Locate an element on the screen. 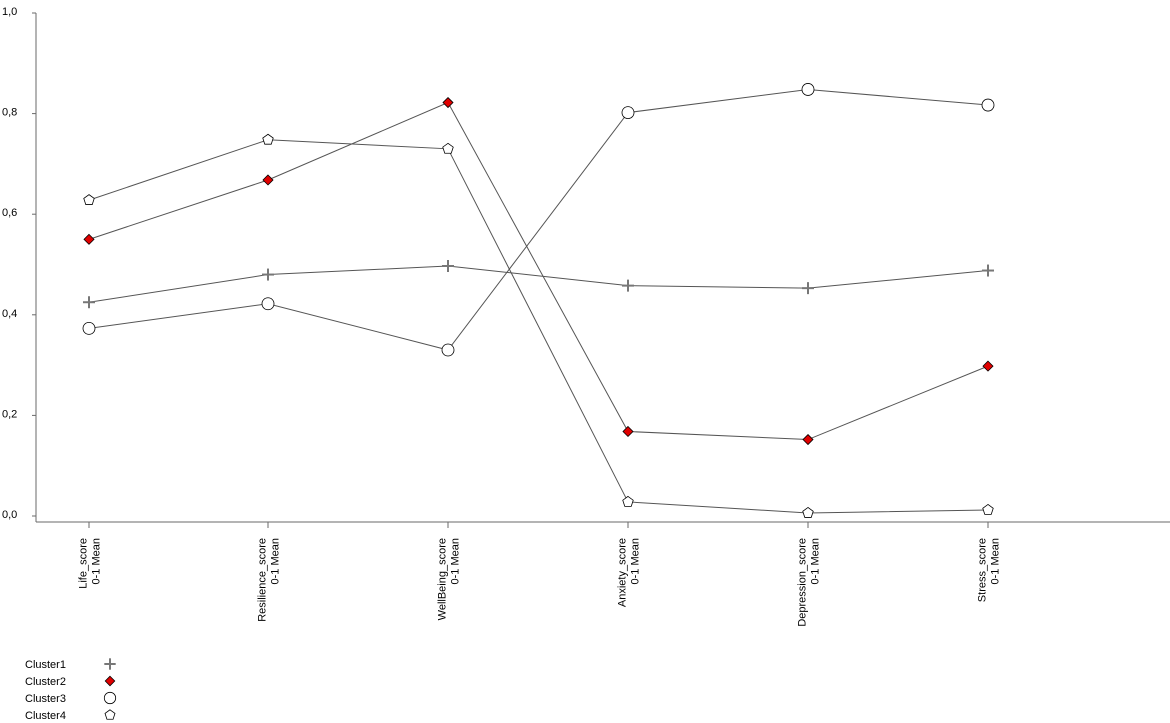 This screenshot has width=1170, height=723. category-name: Depression_score is located at coordinates (803, 582).